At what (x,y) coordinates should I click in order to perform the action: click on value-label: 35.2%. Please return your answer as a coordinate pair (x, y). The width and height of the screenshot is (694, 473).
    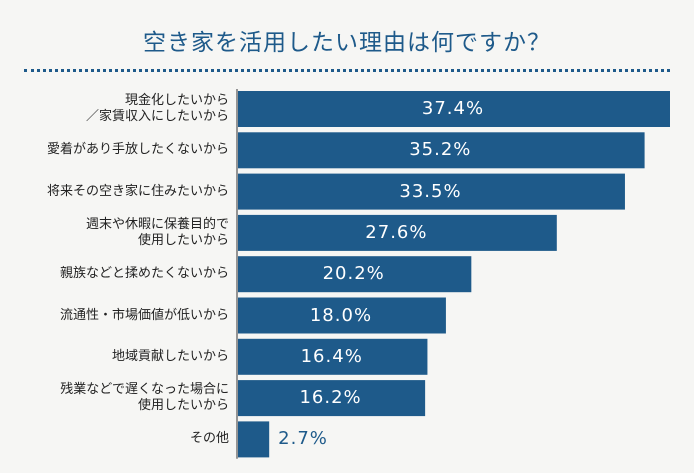
    Looking at the image, I should click on (440, 150).